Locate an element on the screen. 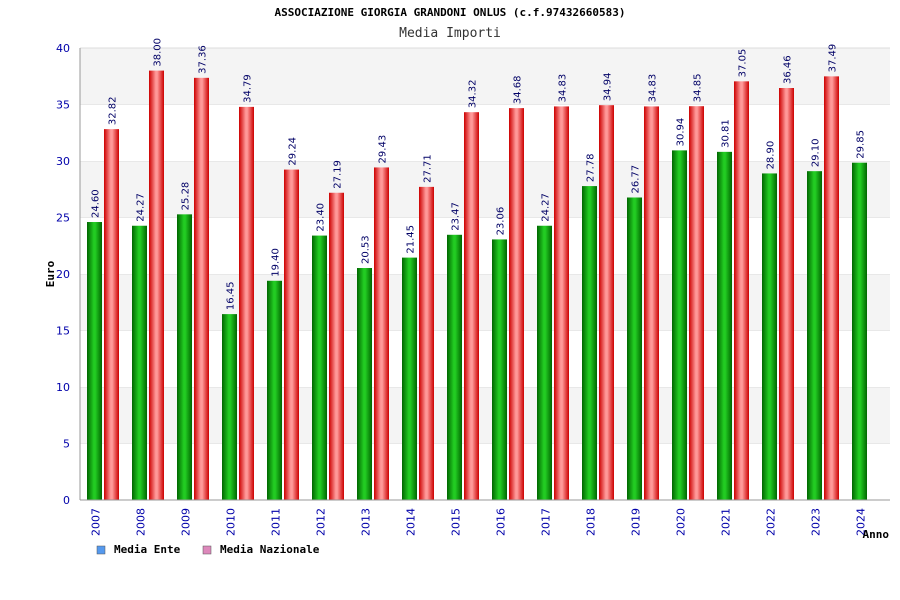 Image resolution: width=900 pixels, height=600 pixels. value-label-media-ente: 30.81 is located at coordinates (726, 133).